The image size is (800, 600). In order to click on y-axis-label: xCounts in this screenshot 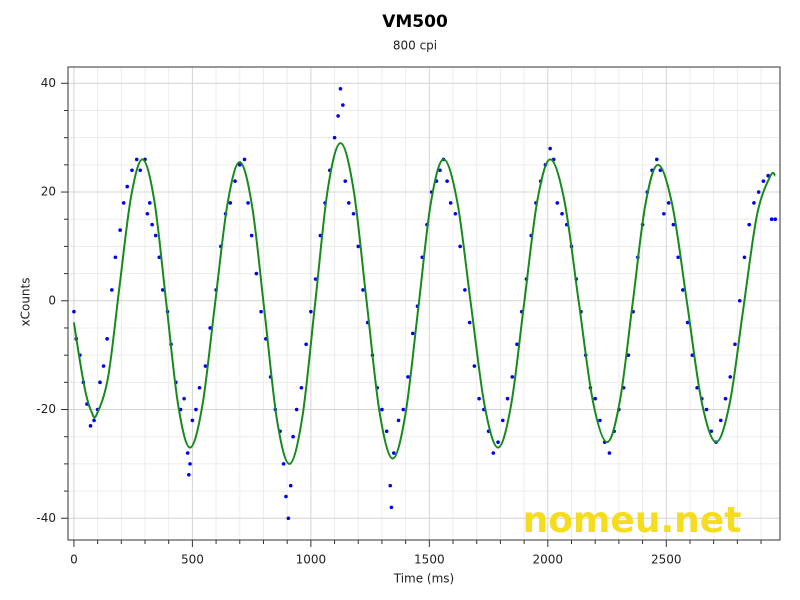, I will do `click(26, 302)`.